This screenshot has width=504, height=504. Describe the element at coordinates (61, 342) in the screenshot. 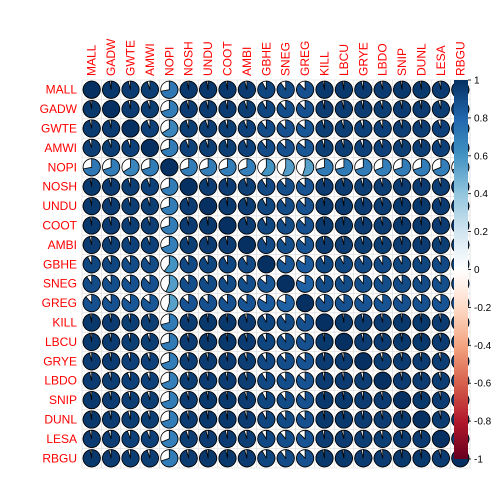

I see `row-label-lbcu: LBCU` at that location.